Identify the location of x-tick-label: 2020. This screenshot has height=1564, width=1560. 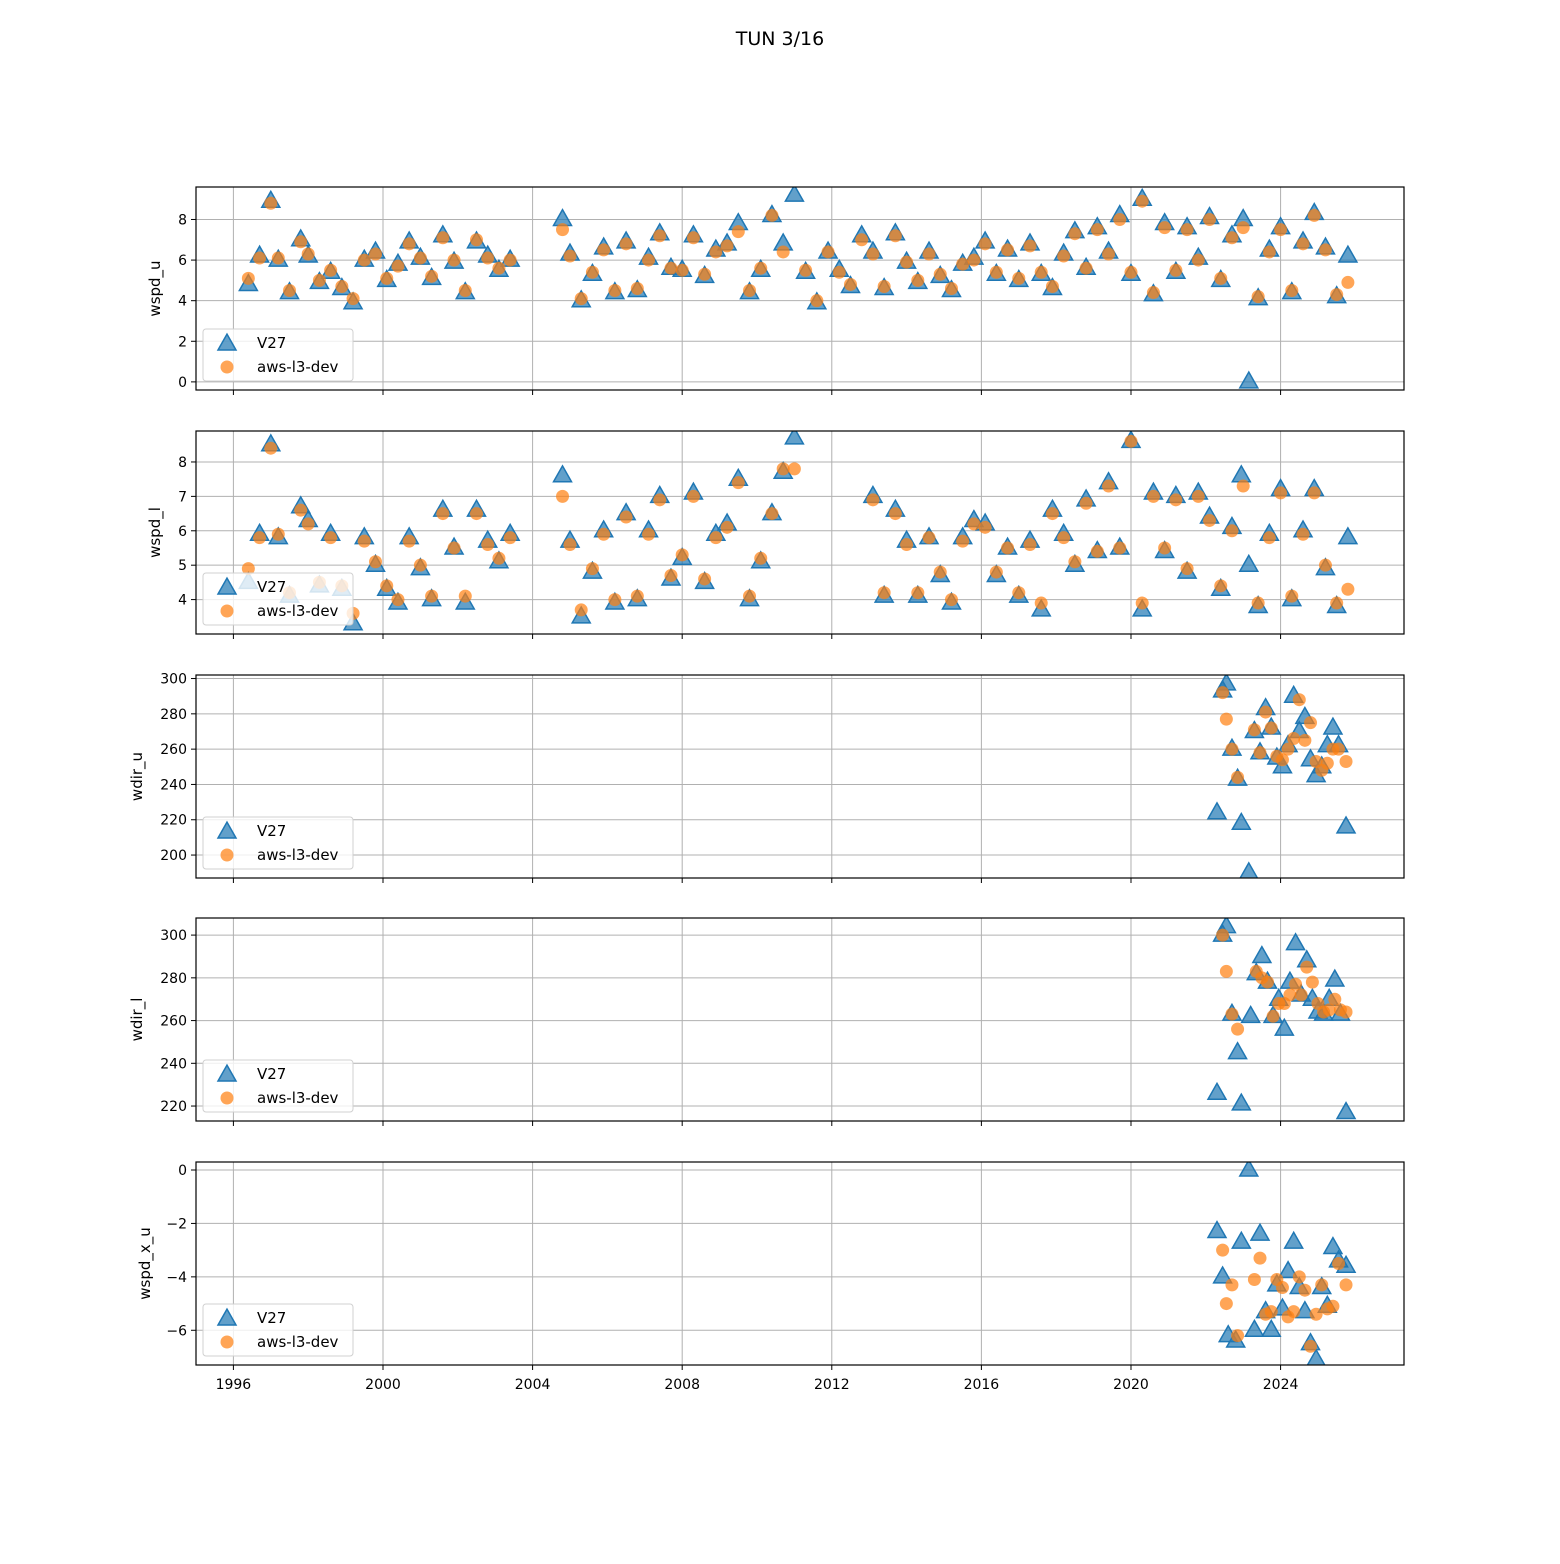
(1131, 1385).